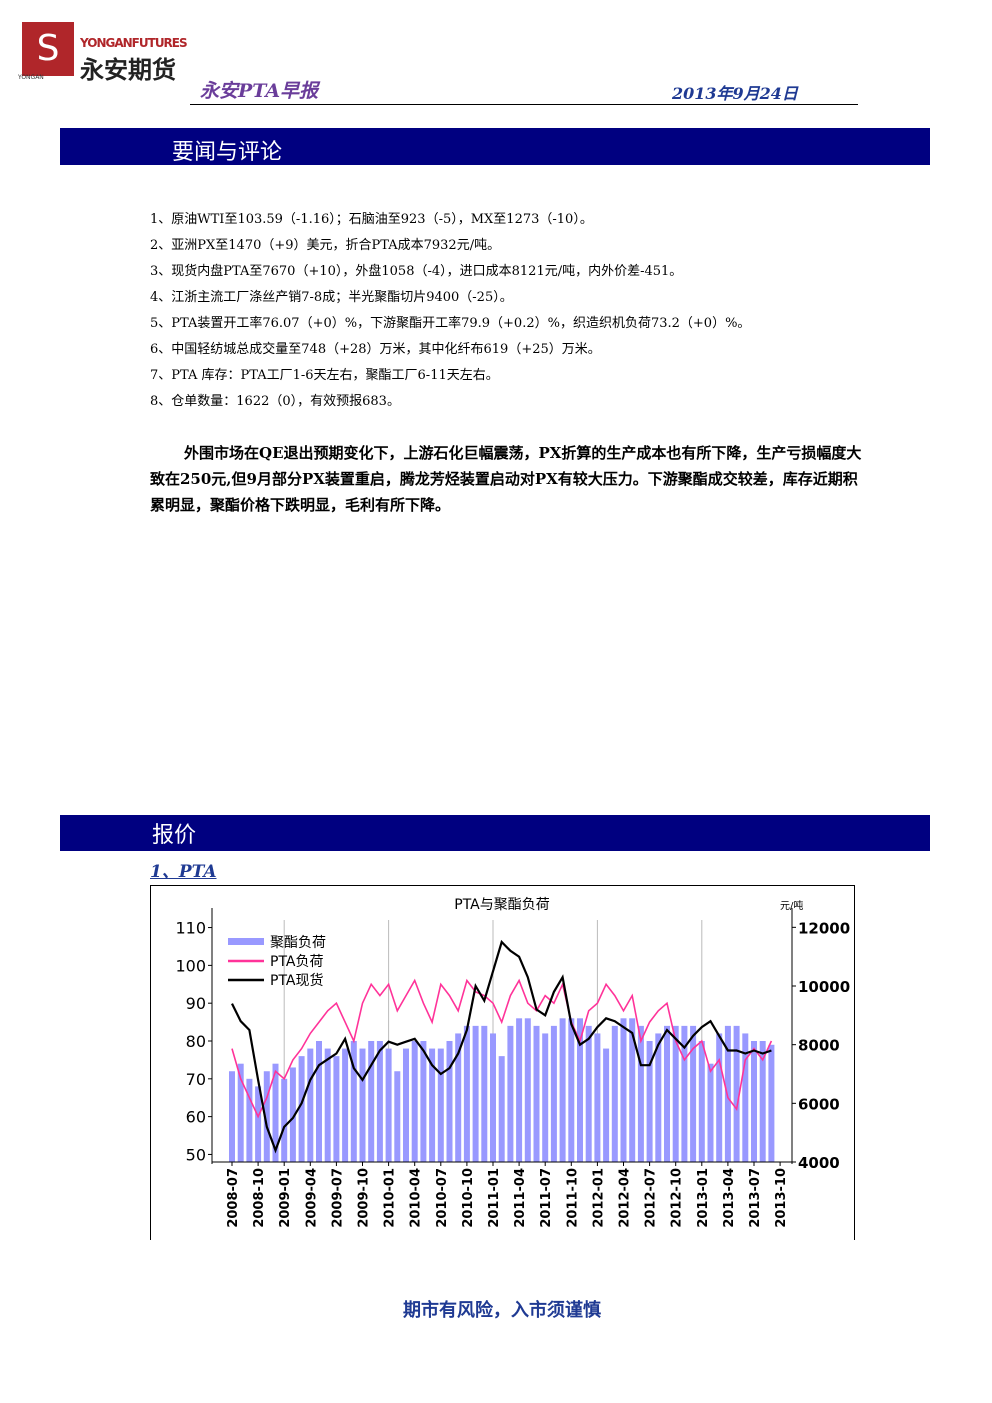 The height and width of the screenshot is (1403, 992). Describe the element at coordinates (819, 1163) in the screenshot. I see `y2-tick-label: 4000` at that location.